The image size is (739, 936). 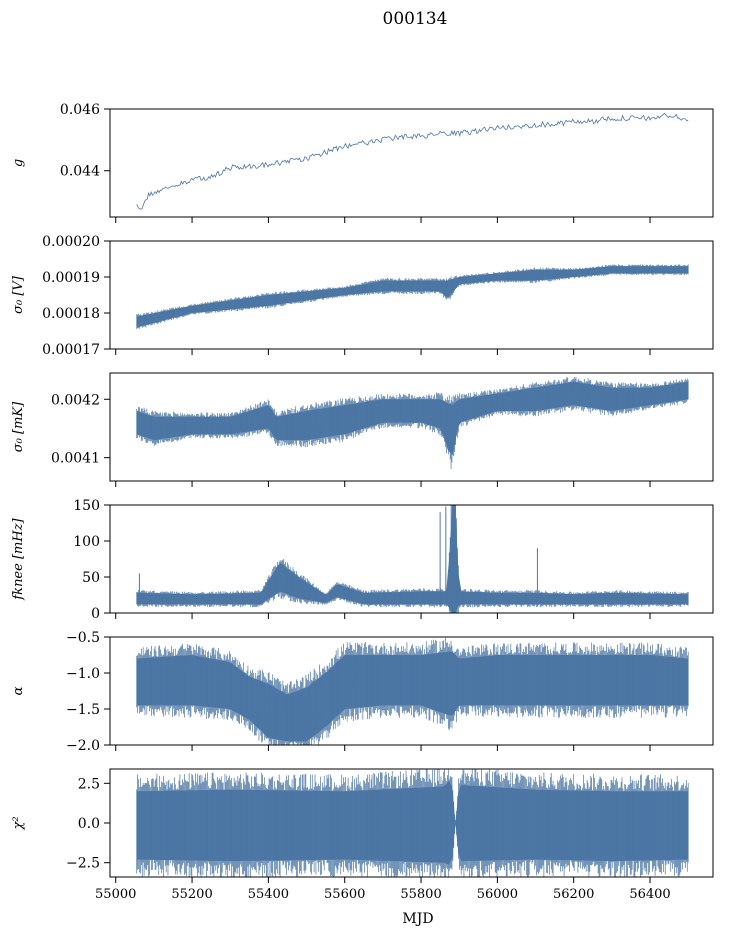 What do you see at coordinates (18, 823) in the screenshot?
I see `y-axis-label: χ²` at bounding box center [18, 823].